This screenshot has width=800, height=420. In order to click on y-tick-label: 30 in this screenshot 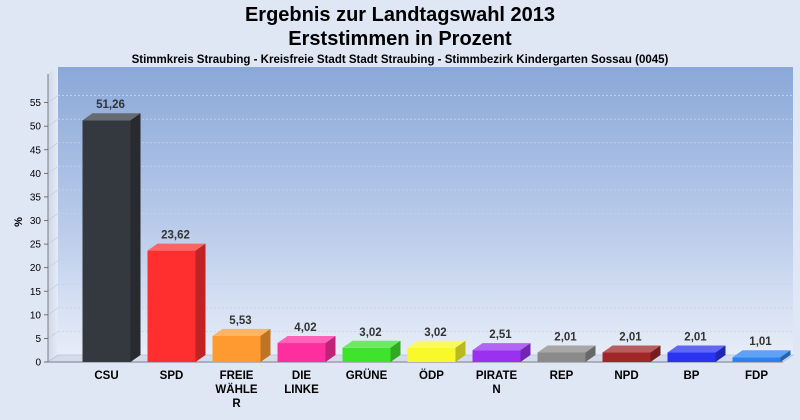, I will do `click(36, 221)`.